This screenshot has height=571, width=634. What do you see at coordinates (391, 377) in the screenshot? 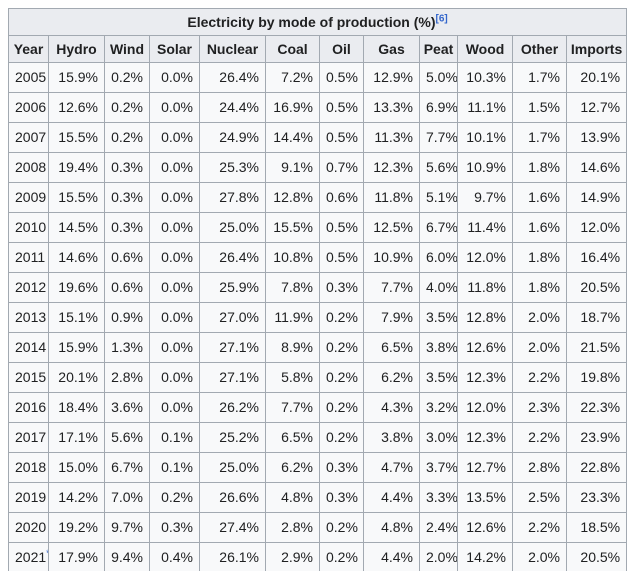
I see `value-cell: 6.2%` at bounding box center [391, 377].